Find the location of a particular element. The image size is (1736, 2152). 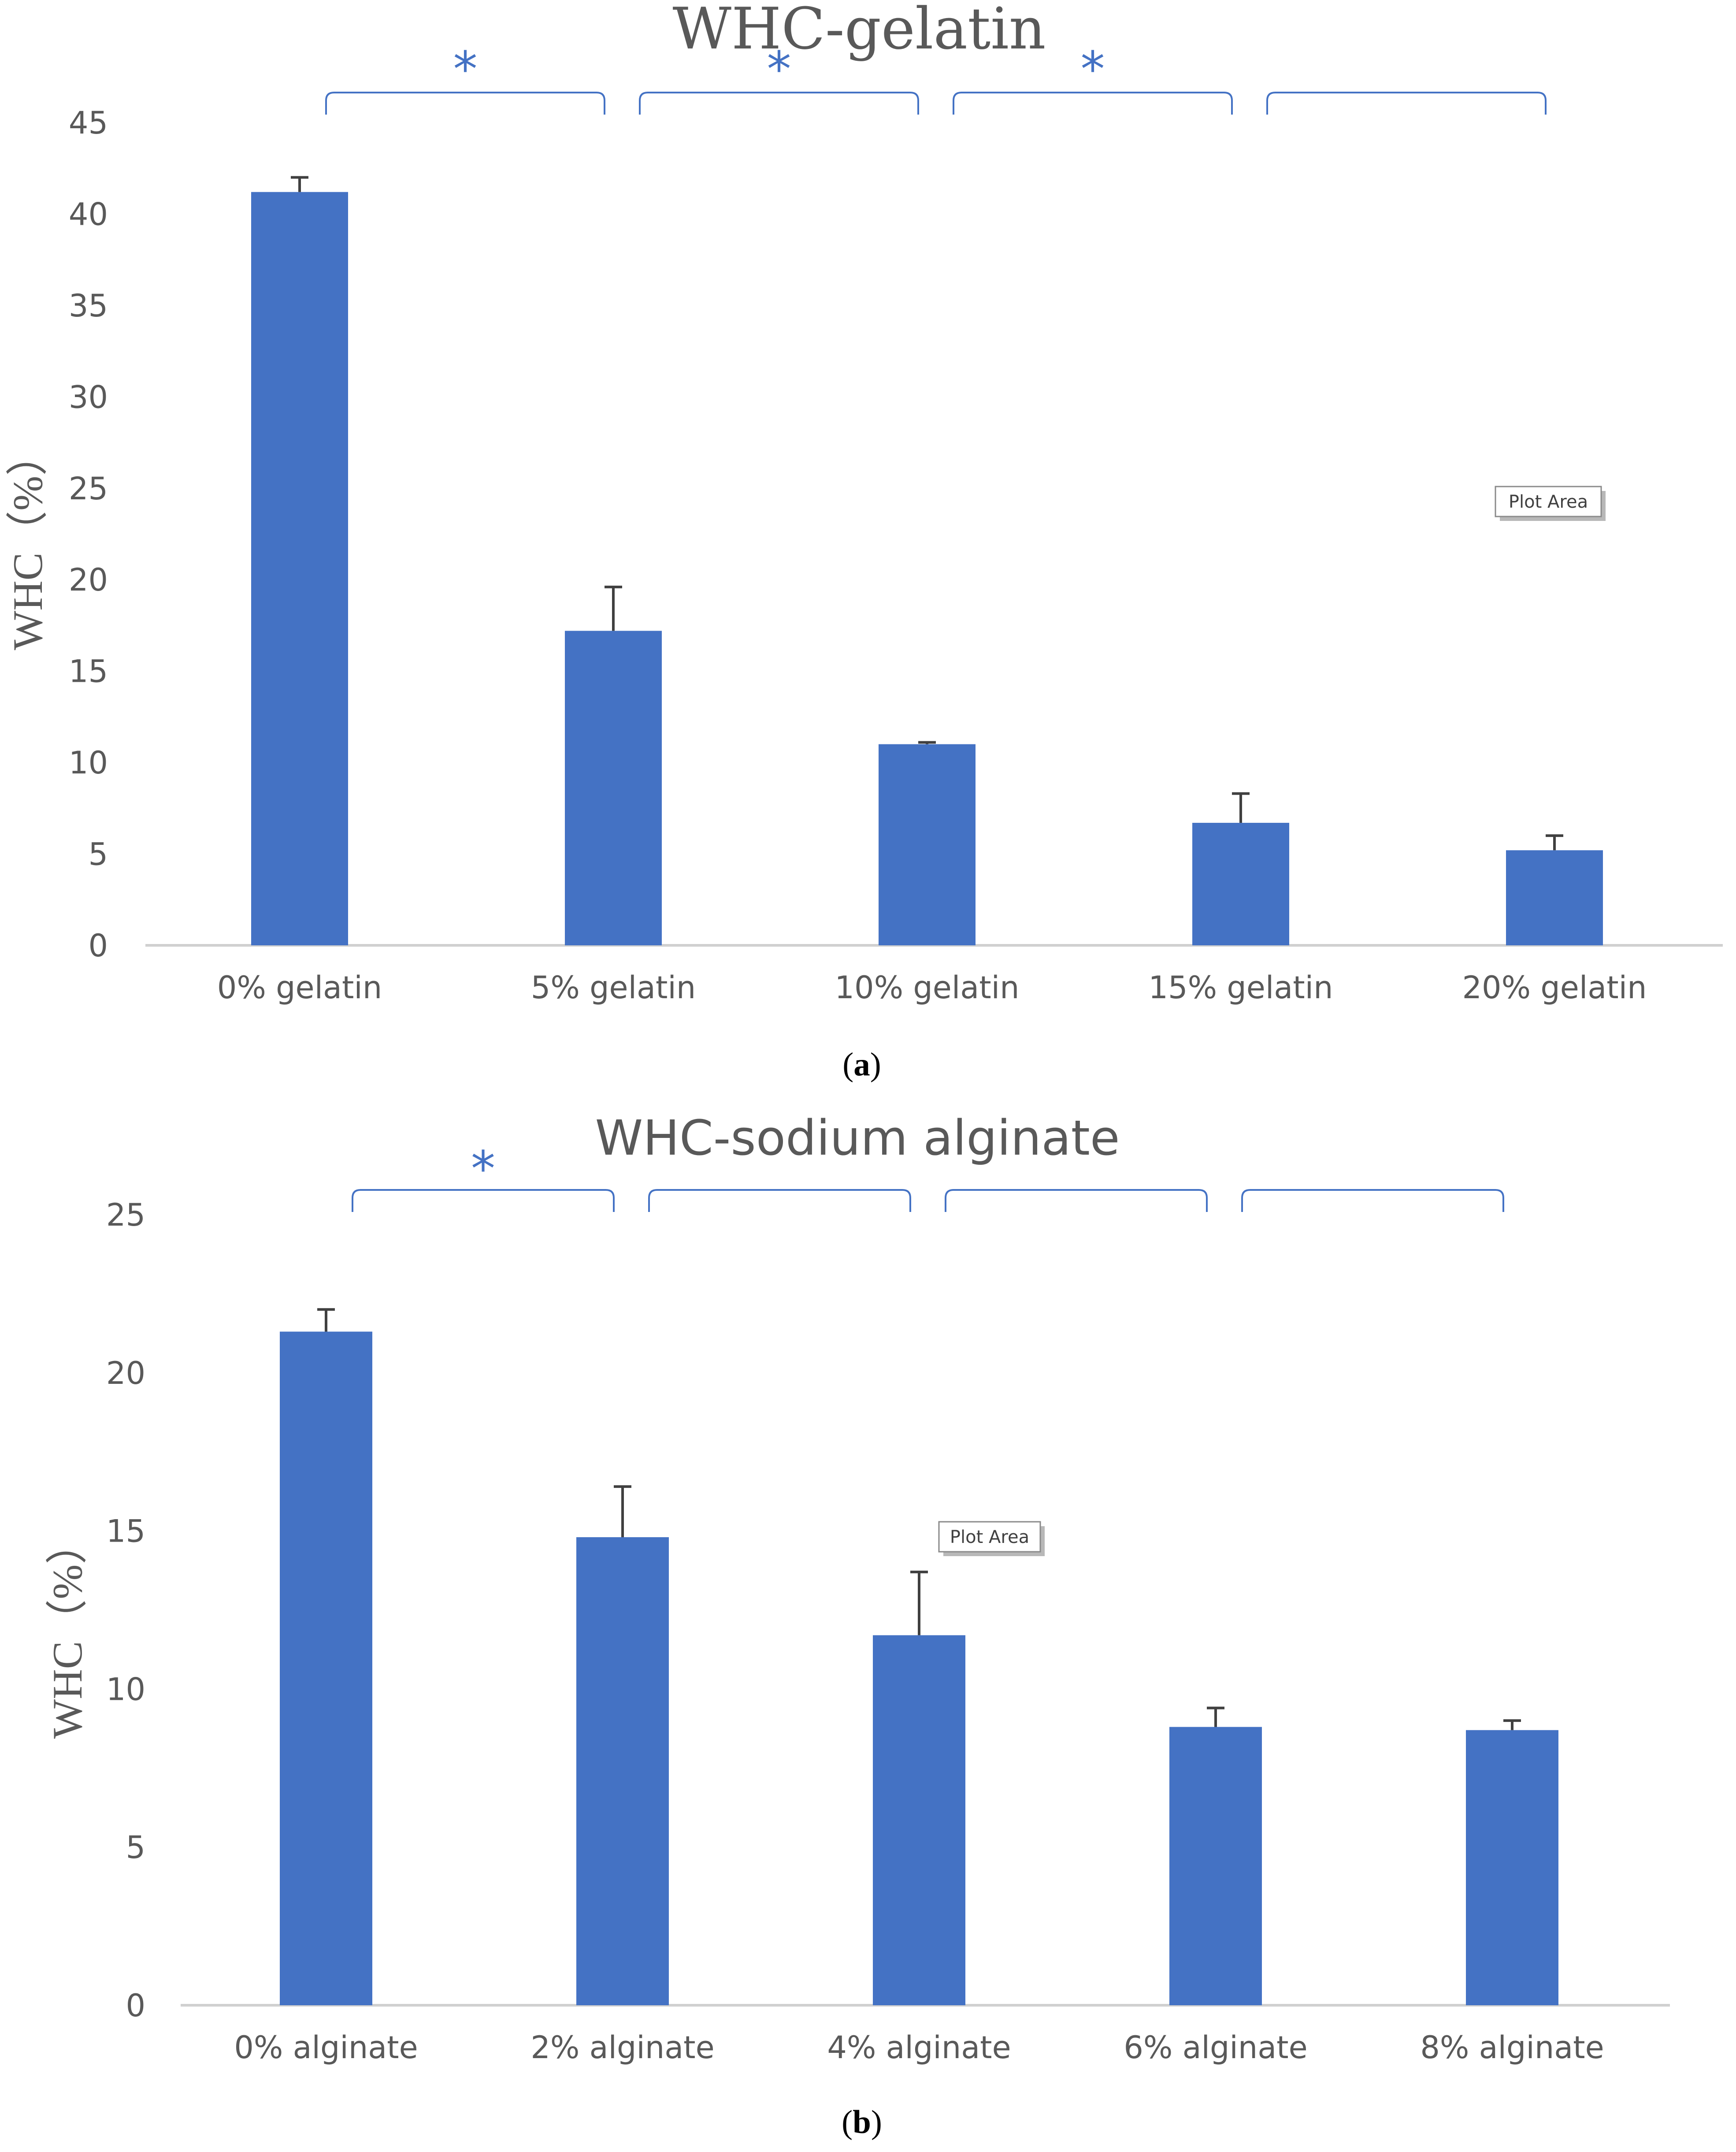

chart-b-ylabel: WHC（%） is located at coordinates (67, 1631).